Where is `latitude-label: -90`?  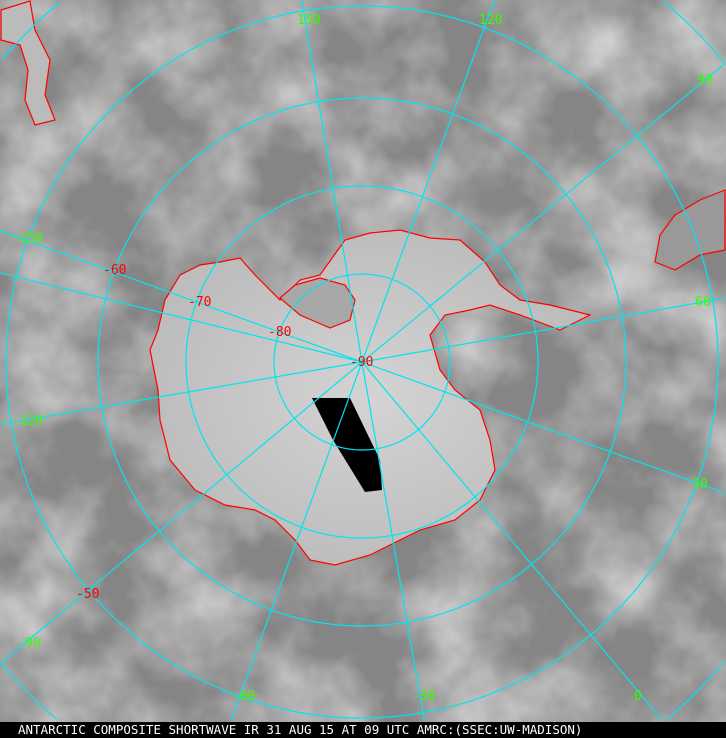
latitude-label: -90 is located at coordinates (361, 362).